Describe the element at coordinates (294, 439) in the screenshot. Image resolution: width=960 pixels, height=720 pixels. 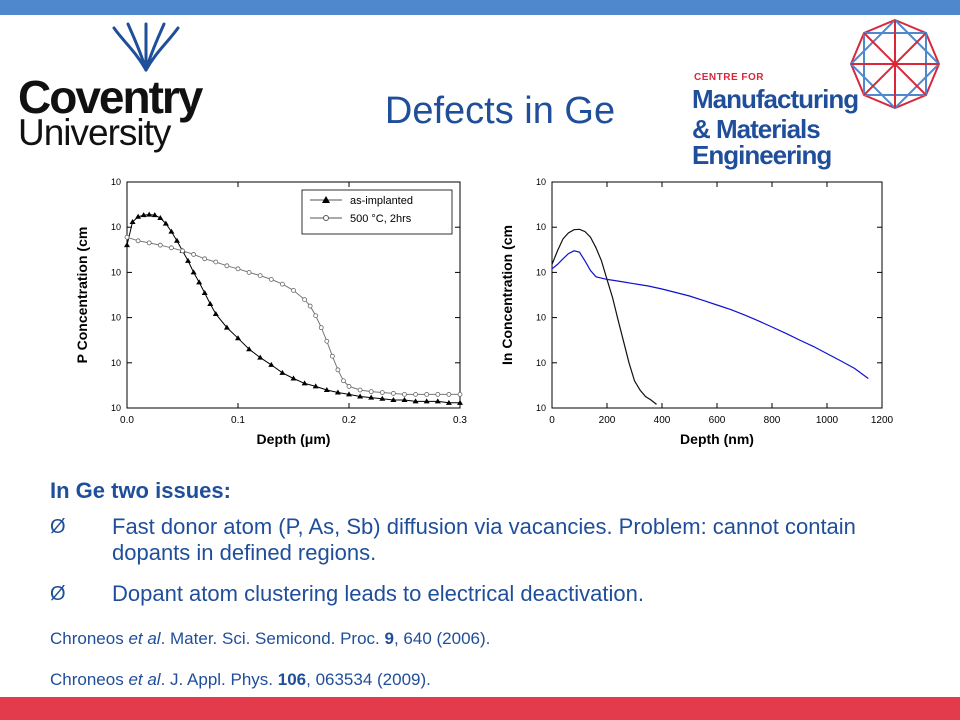
I see `x-axis-label: Depth (μm)` at that location.